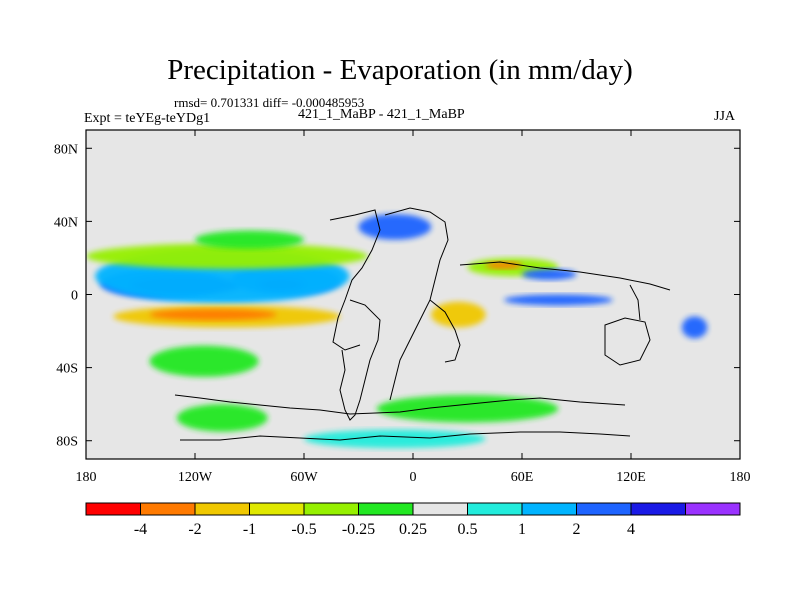 The image size is (800, 600). Describe the element at coordinates (67, 442) in the screenshot. I see `y-tick-label-4: 80S` at that location.